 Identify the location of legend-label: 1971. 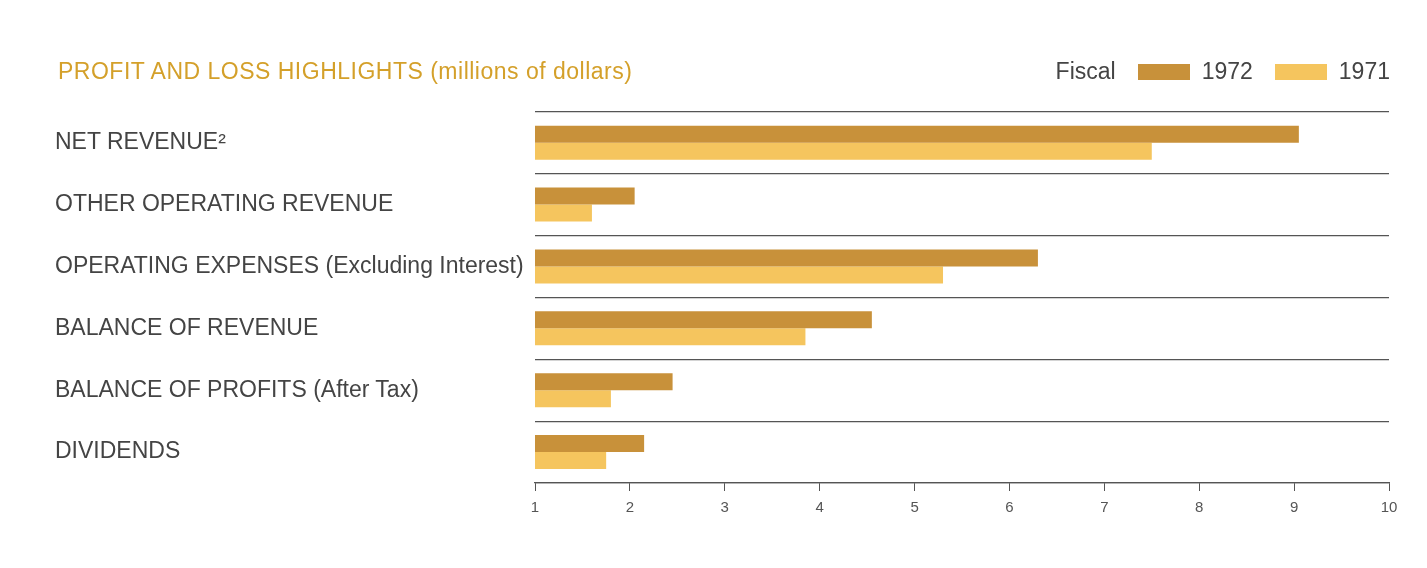
(1364, 71).